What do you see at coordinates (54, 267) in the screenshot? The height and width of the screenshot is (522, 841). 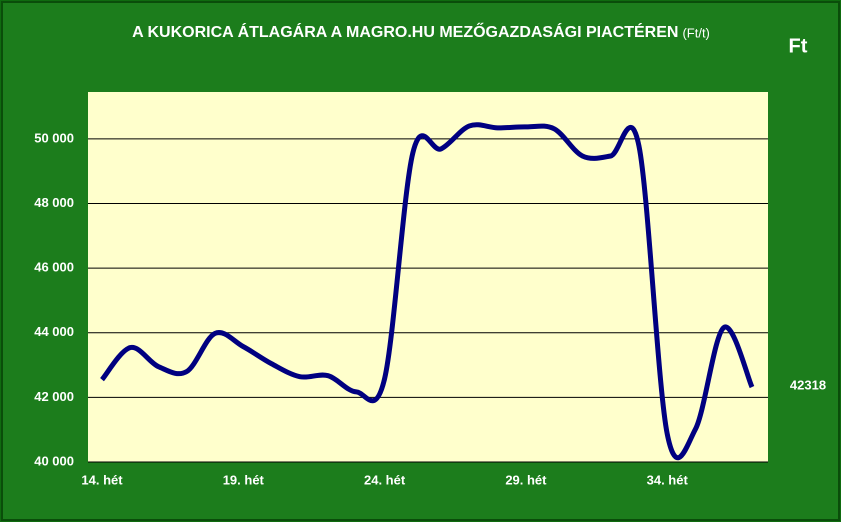 I see `y-tick-label: 46 000` at bounding box center [54, 267].